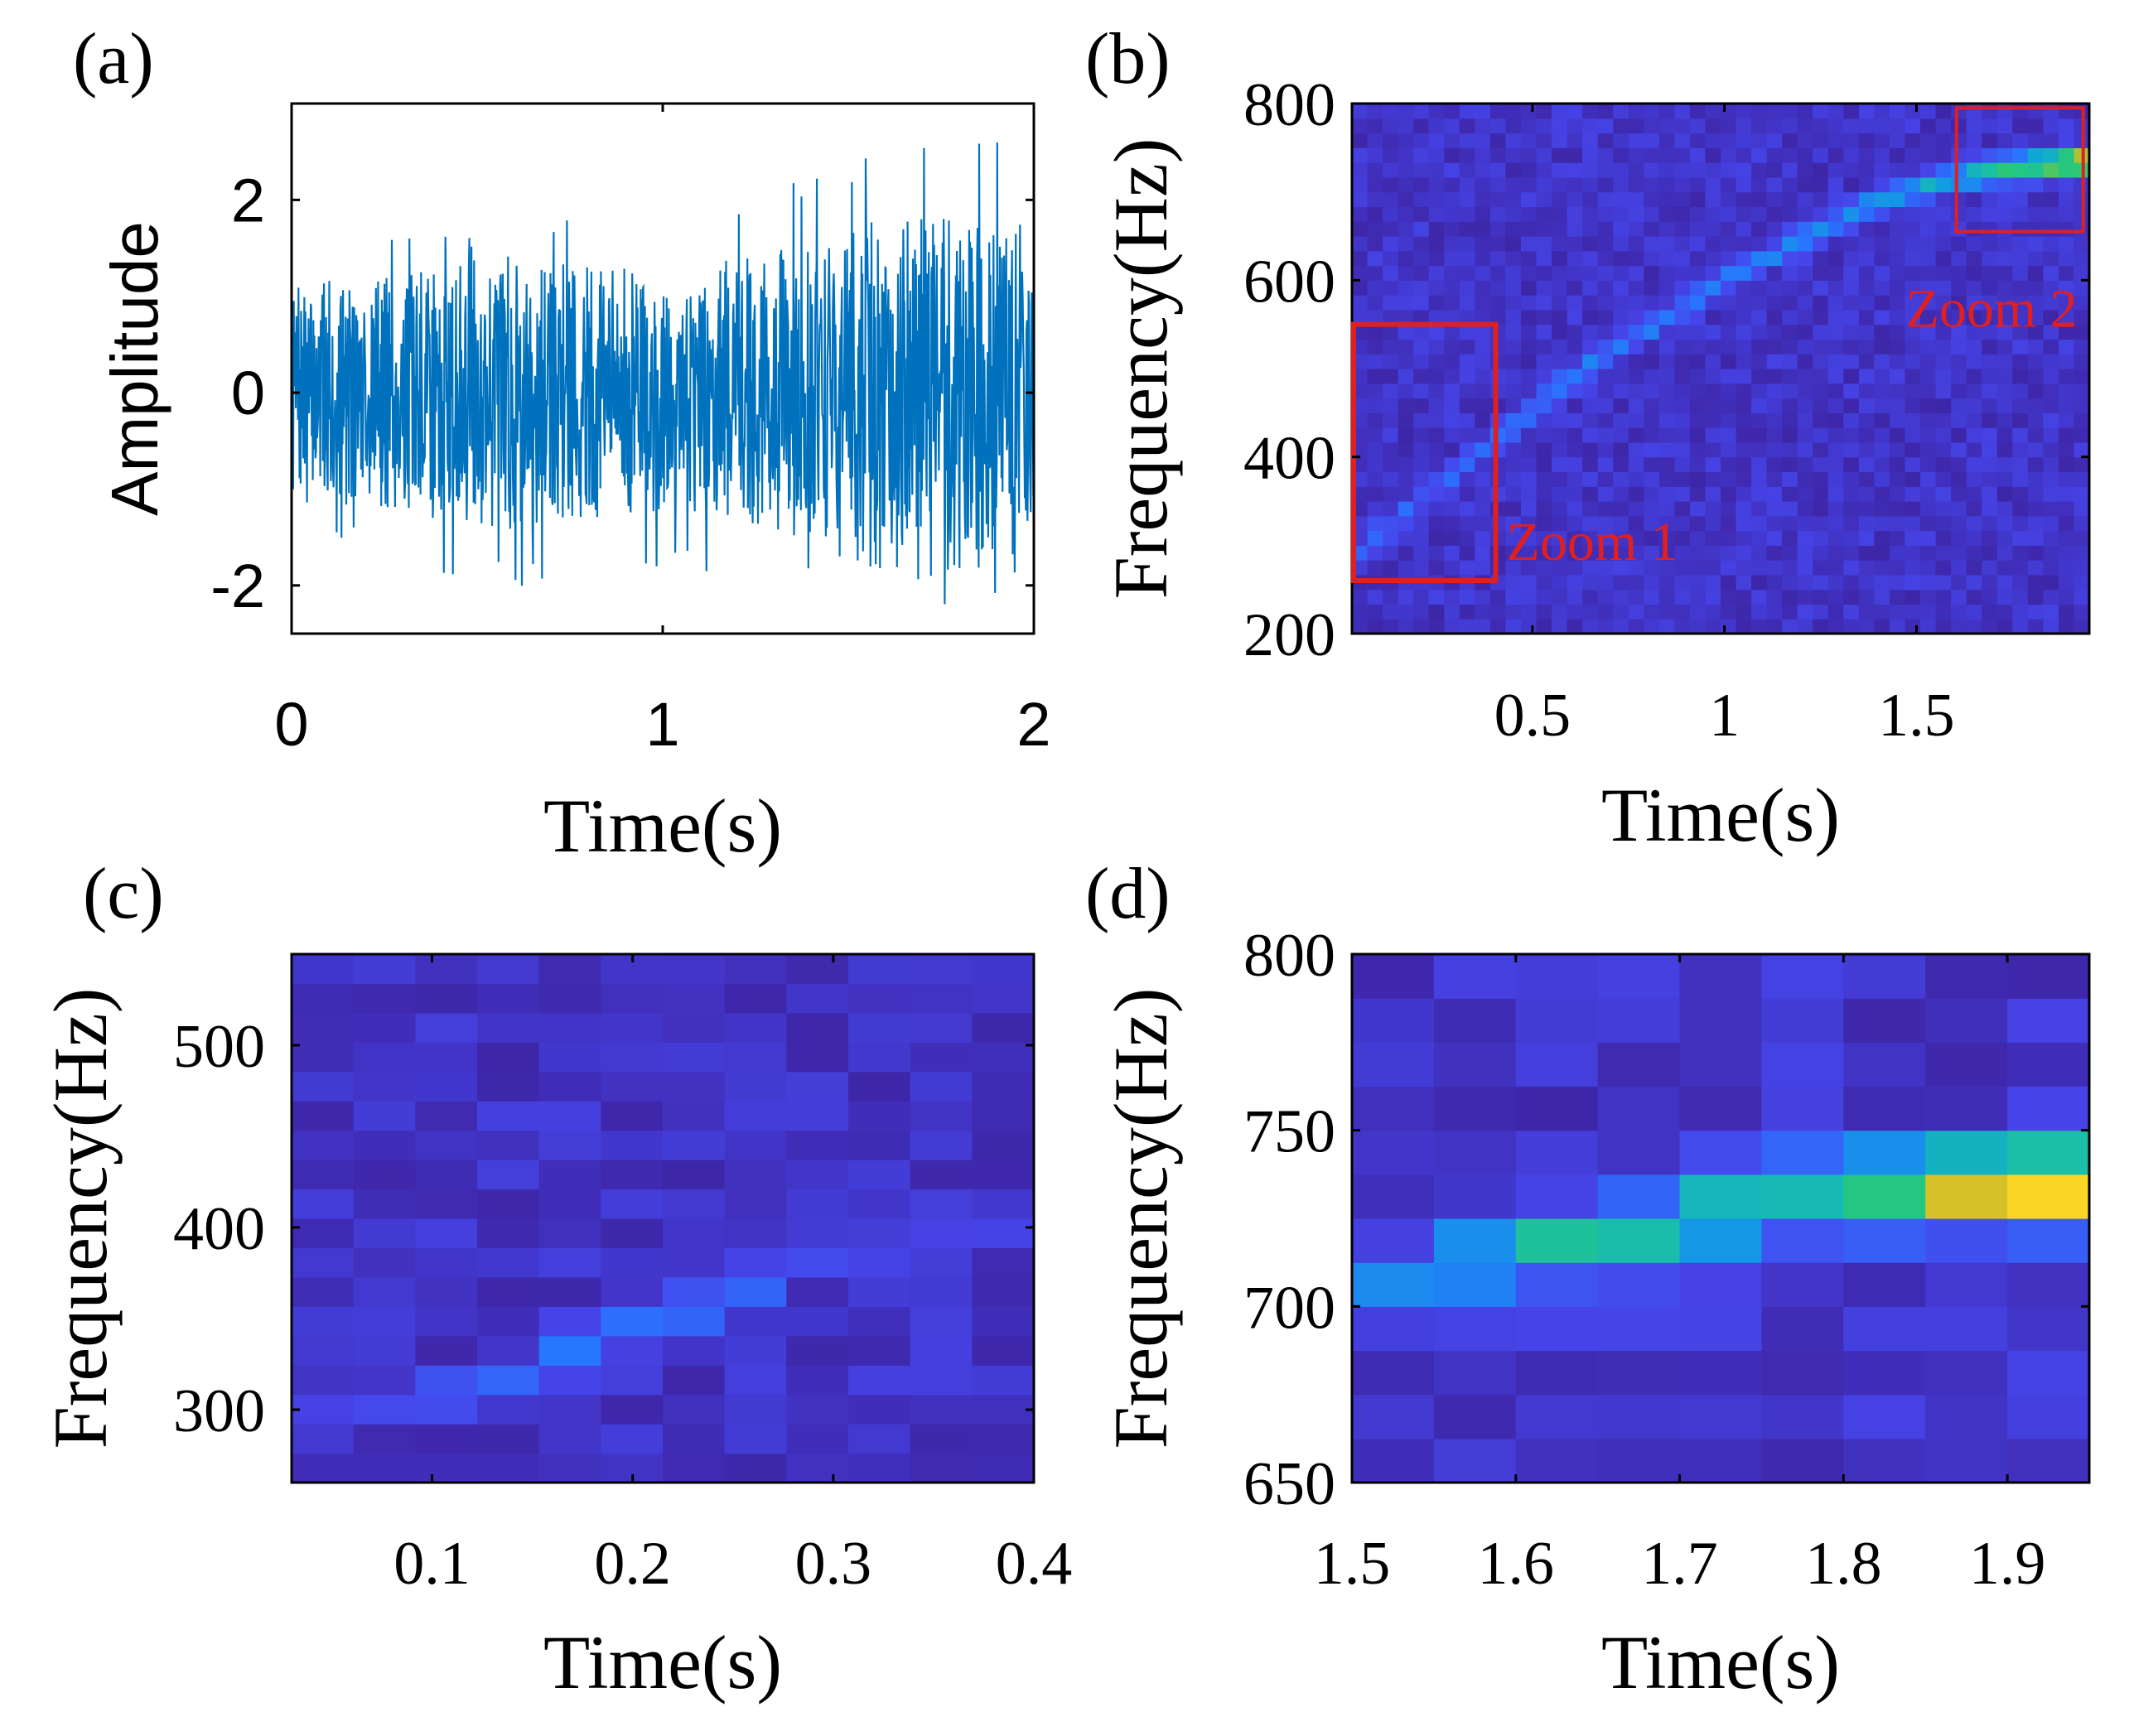 This screenshot has width=2129, height=1736. I want to click on panel-c-ylabel: Frequency(Hz), so click(80, 1219).